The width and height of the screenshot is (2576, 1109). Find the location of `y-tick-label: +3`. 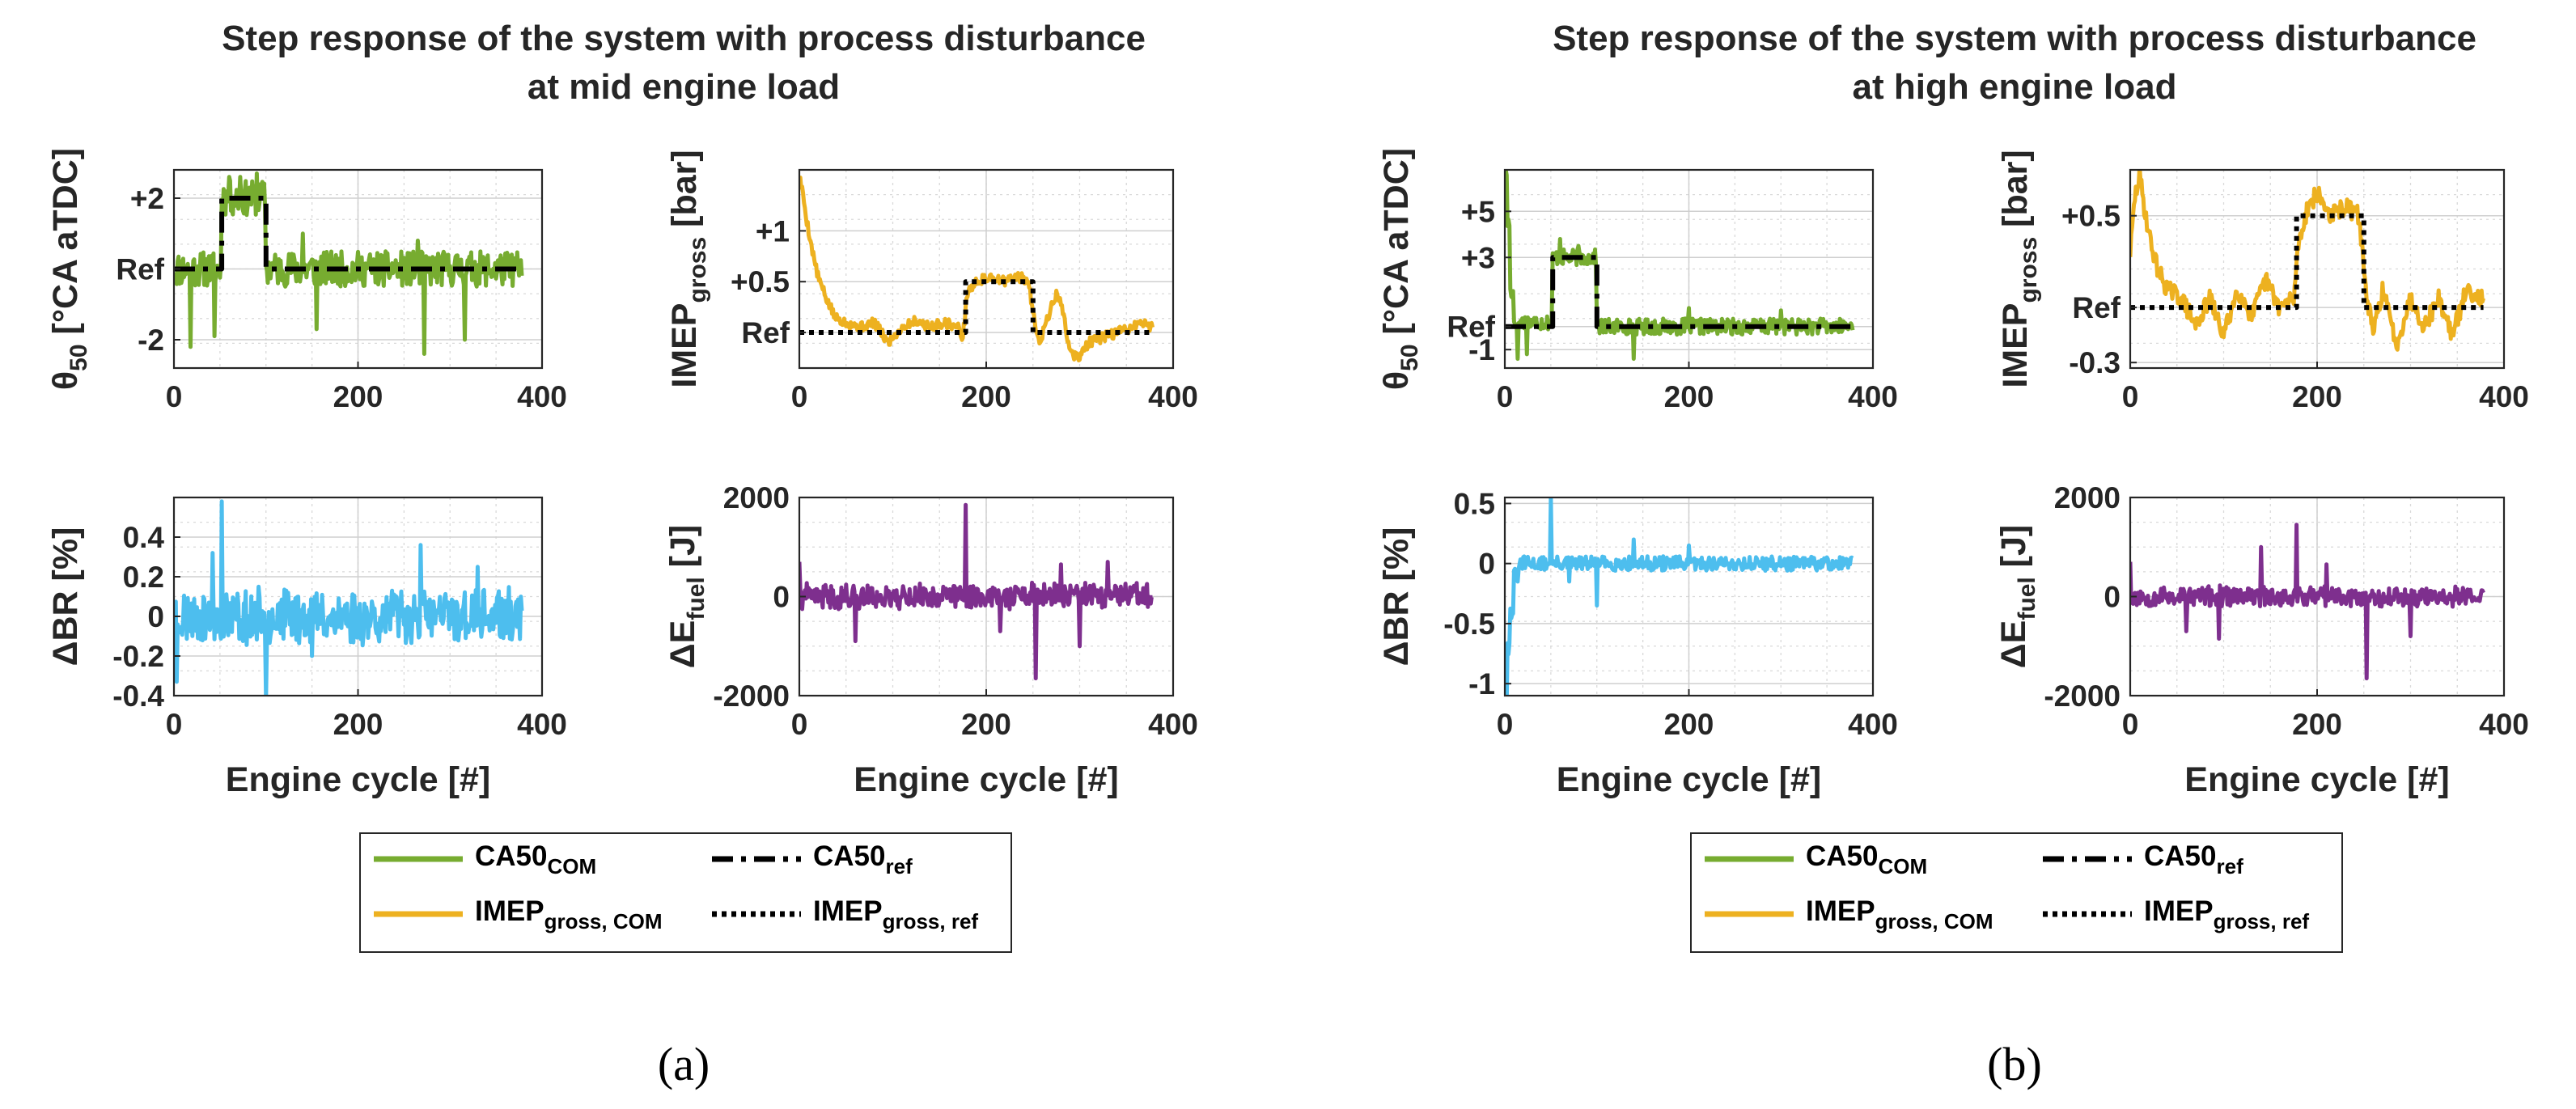

y-tick-label: +3 is located at coordinates (1478, 258).